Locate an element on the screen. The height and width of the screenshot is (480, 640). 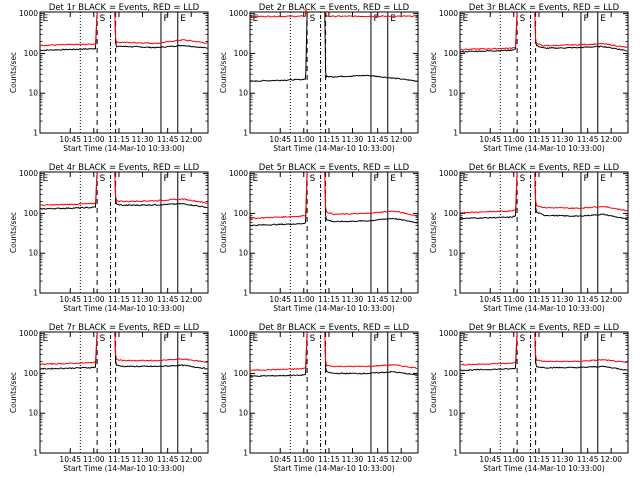
panel-title: Det 4r BLACK = Events, RED = LLD is located at coordinates (124, 168).